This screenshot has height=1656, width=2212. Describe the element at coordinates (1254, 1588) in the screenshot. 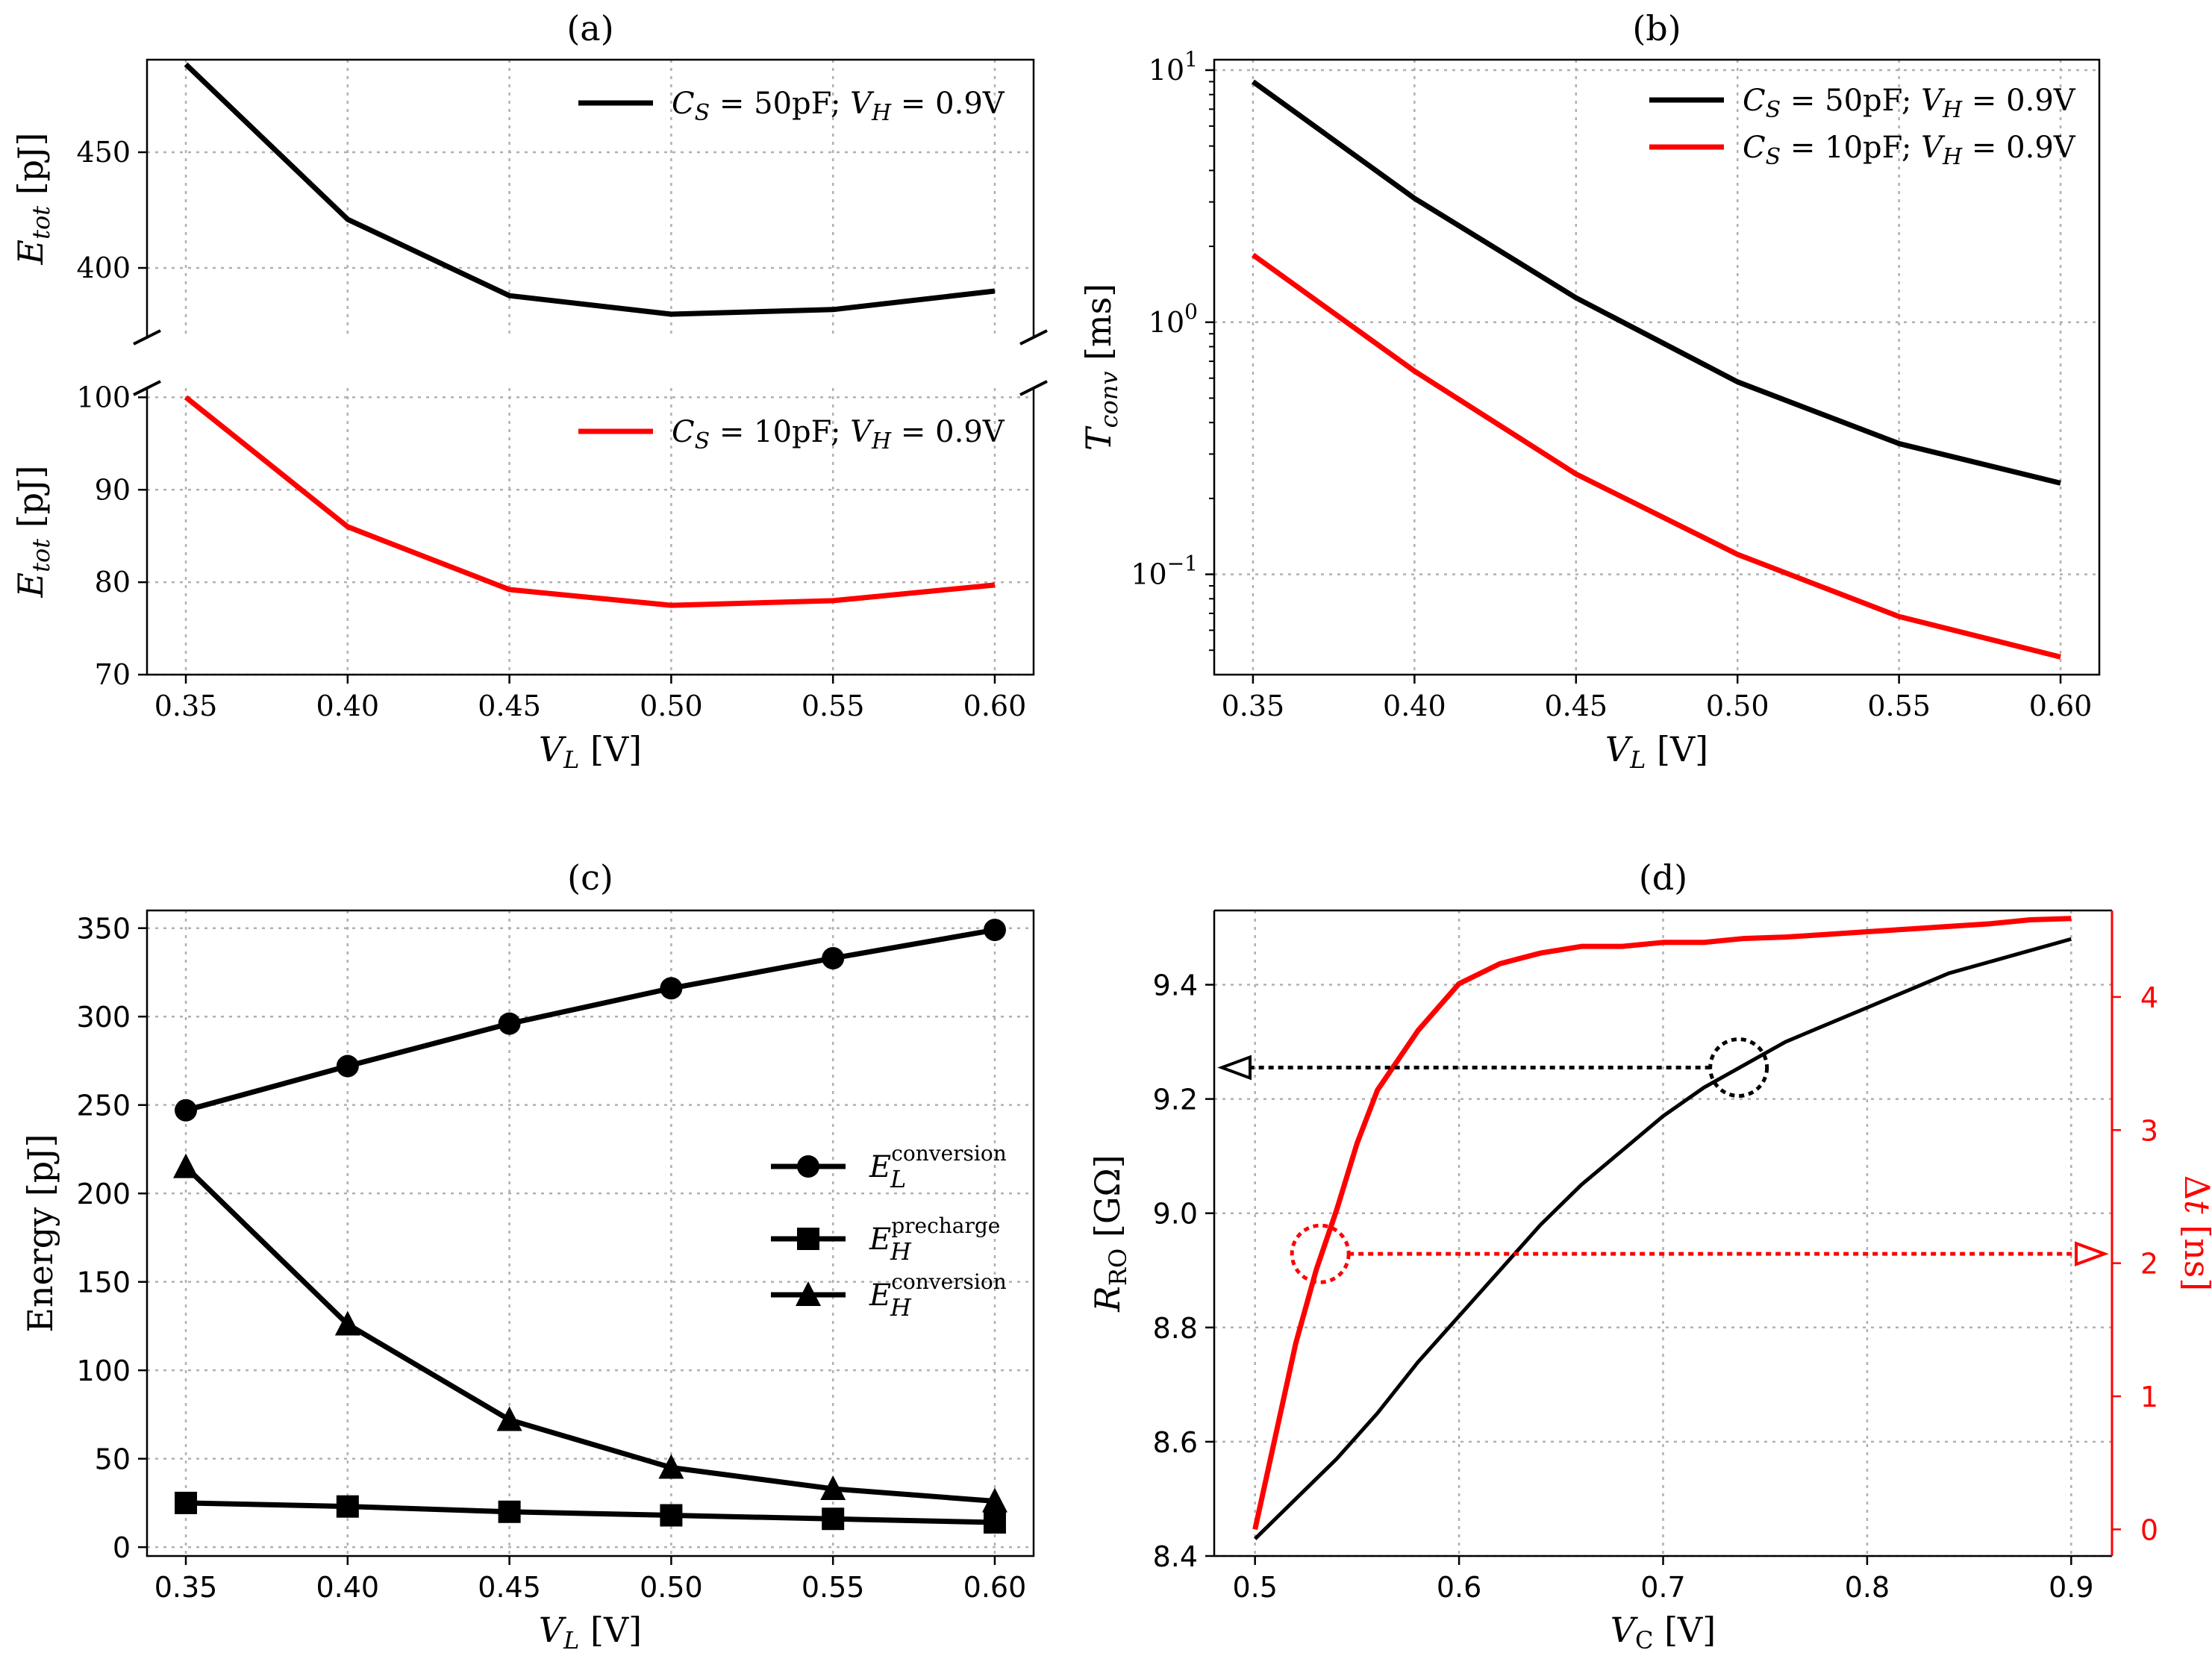

I see `x-tick-label: 0.5` at that location.